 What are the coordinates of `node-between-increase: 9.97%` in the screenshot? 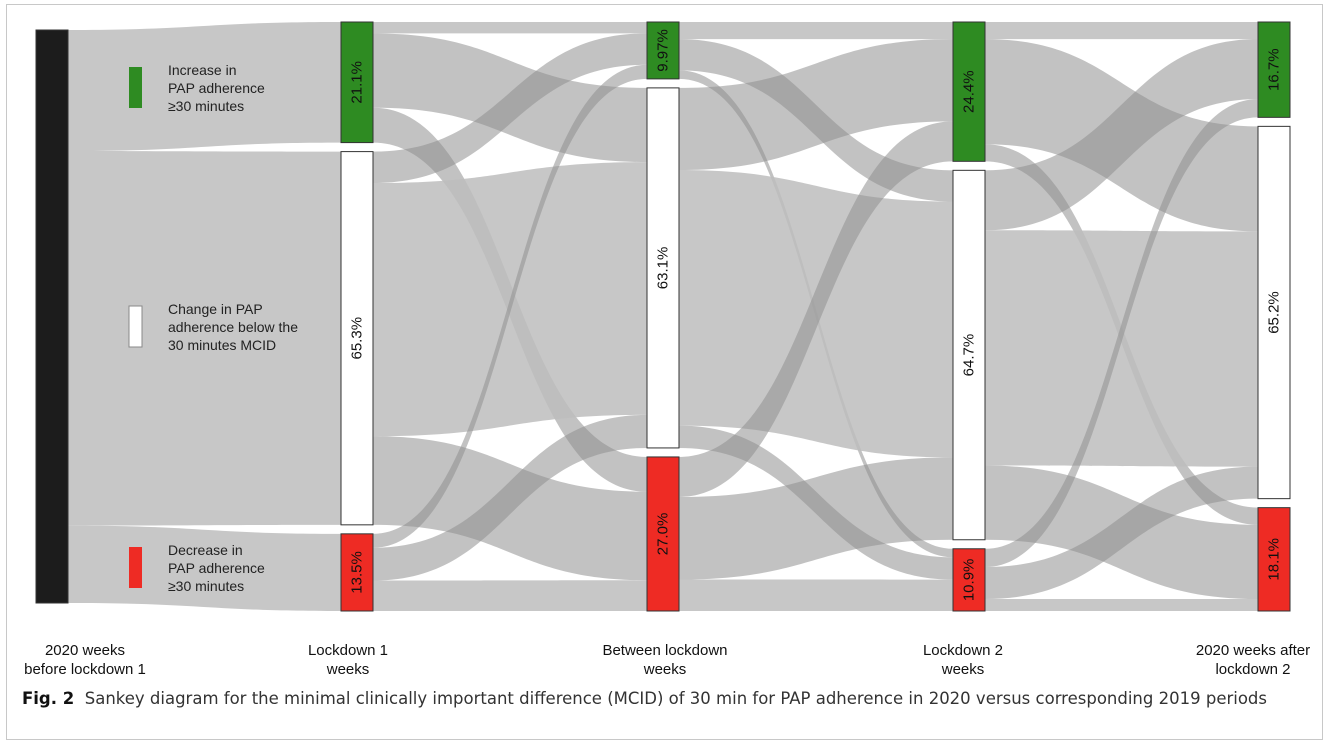 It's located at (663, 50).